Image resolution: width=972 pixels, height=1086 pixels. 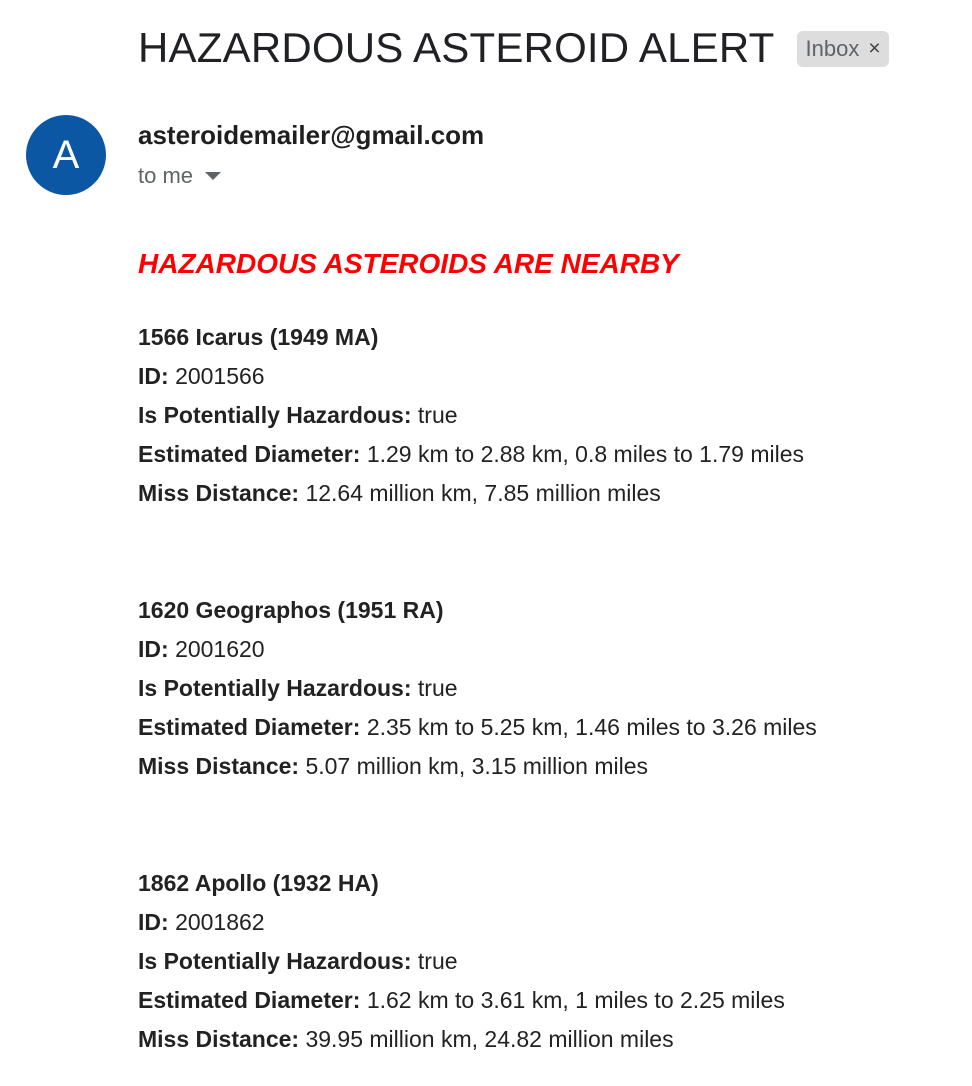 What do you see at coordinates (213, 176) in the screenshot?
I see `caret-down-icon` at bounding box center [213, 176].